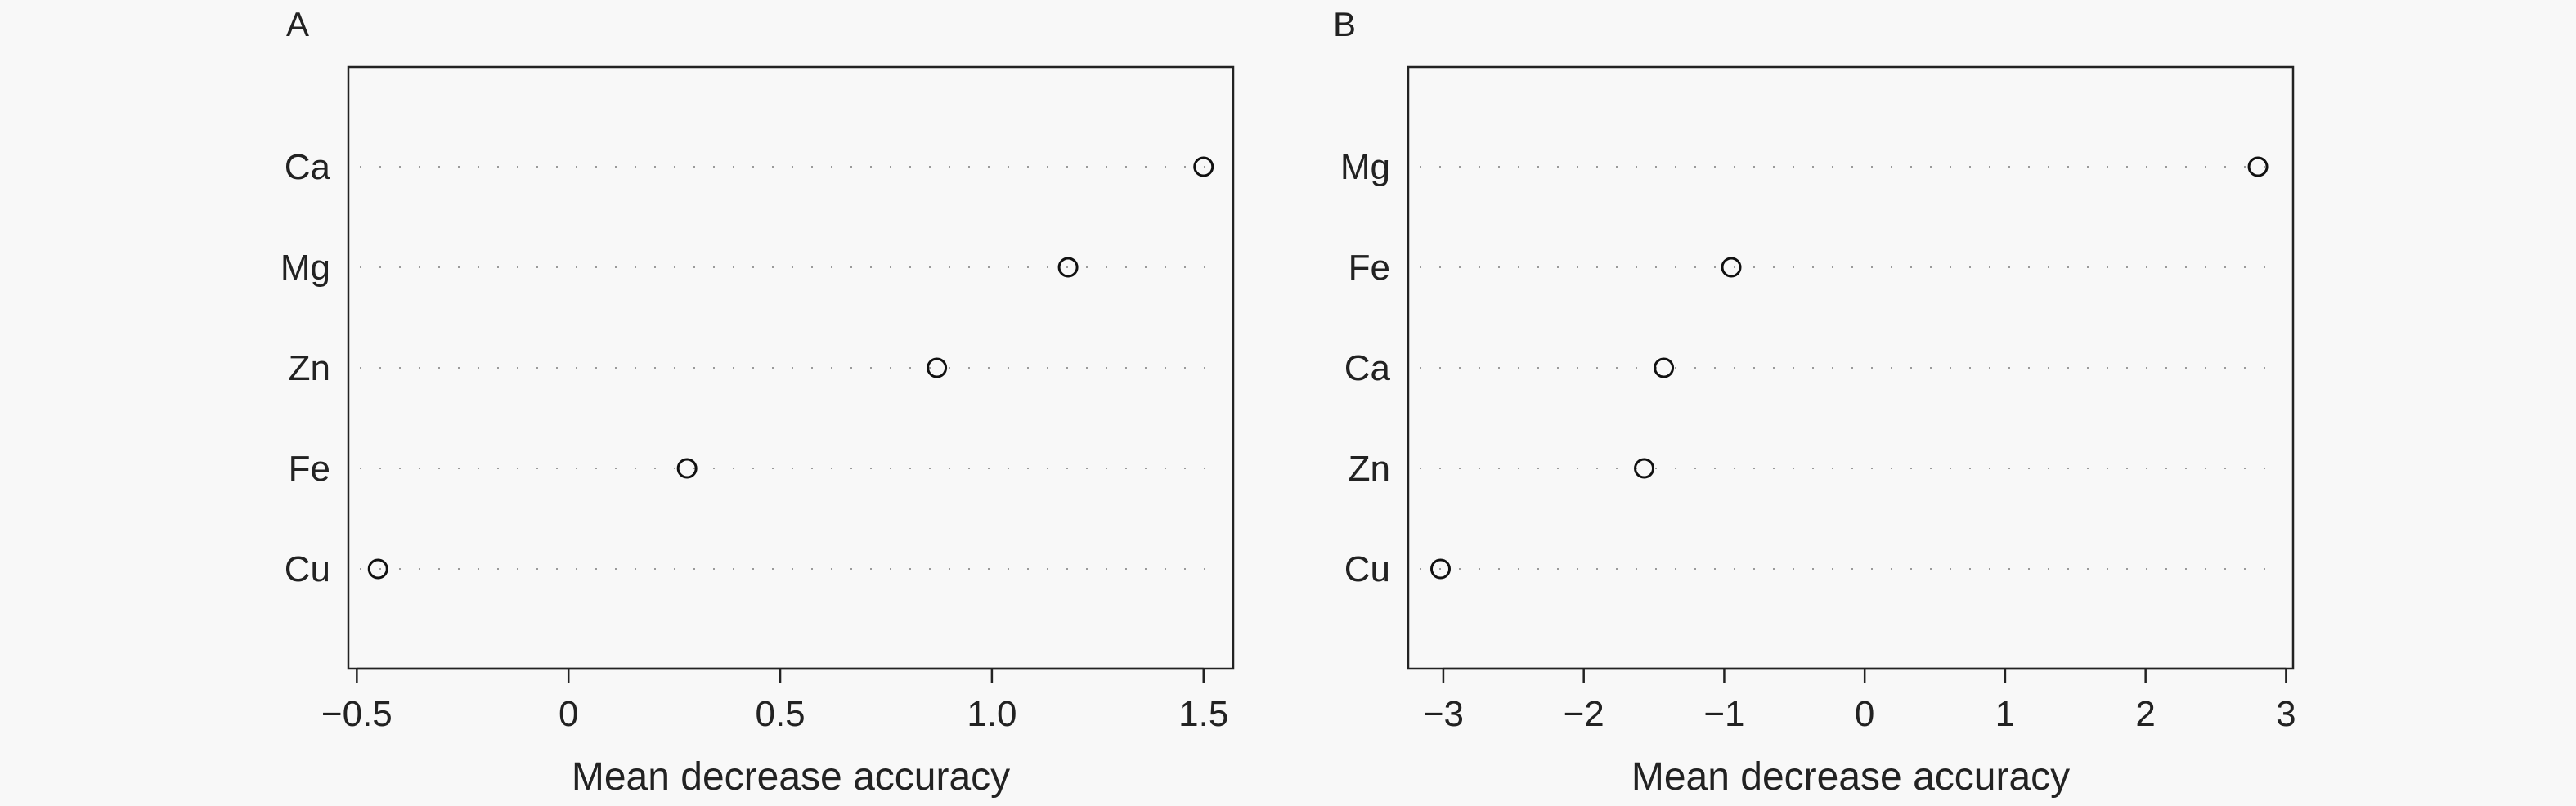 Image resolution: width=2576 pixels, height=806 pixels. Describe the element at coordinates (1443, 714) in the screenshot. I see `x-tick-label: −3` at that location.